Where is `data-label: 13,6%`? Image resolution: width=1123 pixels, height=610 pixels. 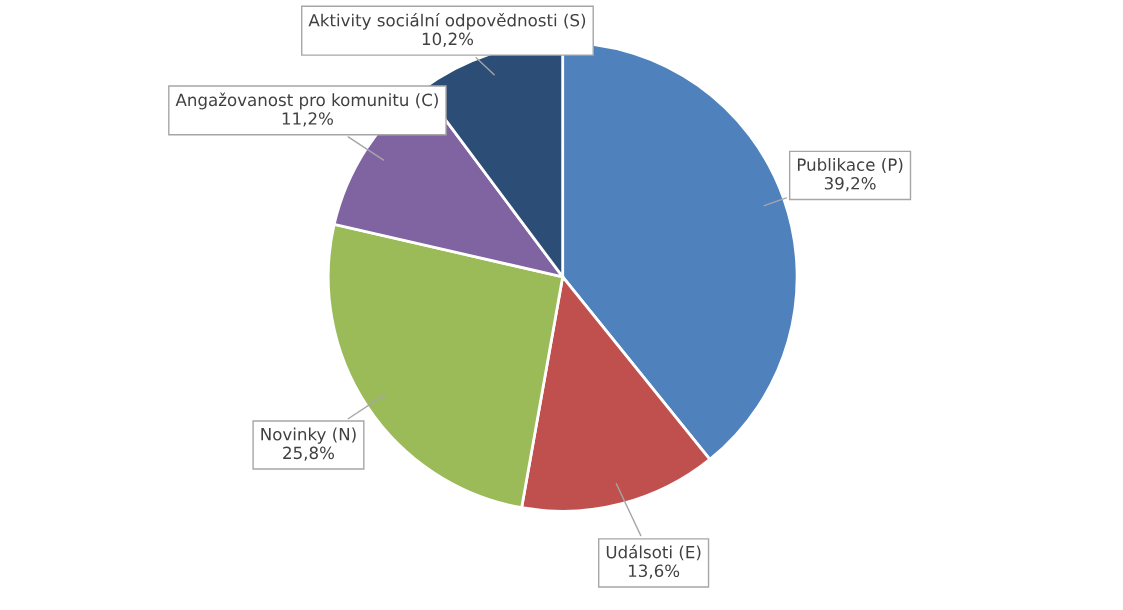
data-label: 13,6% is located at coordinates (654, 571).